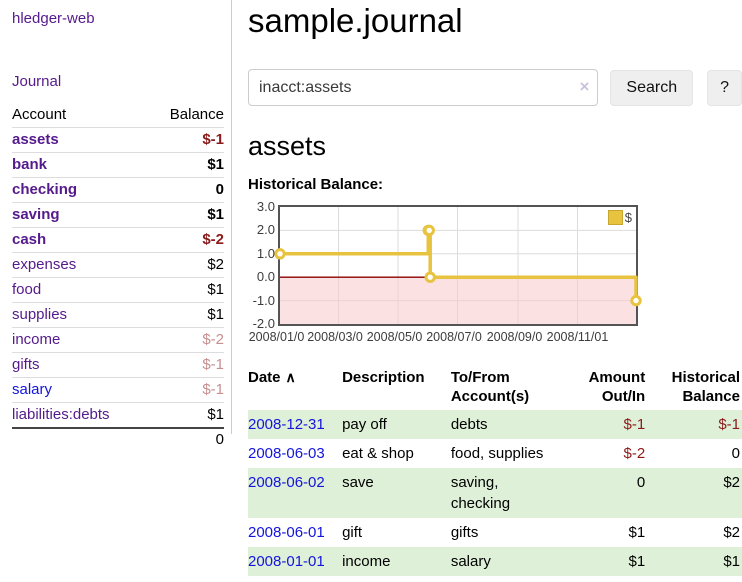 Image resolution: width=742 pixels, height=582 pixels. I want to click on balance-column-header-main: Historical Balance, so click(705, 387).